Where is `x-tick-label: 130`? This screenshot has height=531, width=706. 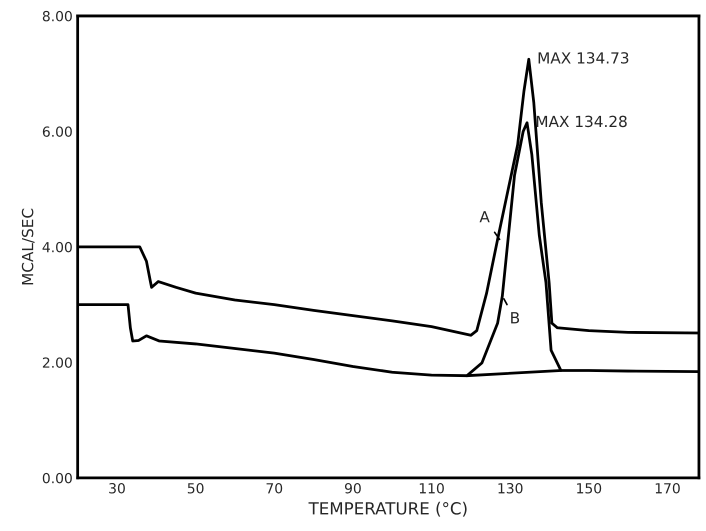
x-tick-label: 130 is located at coordinates (510, 488).